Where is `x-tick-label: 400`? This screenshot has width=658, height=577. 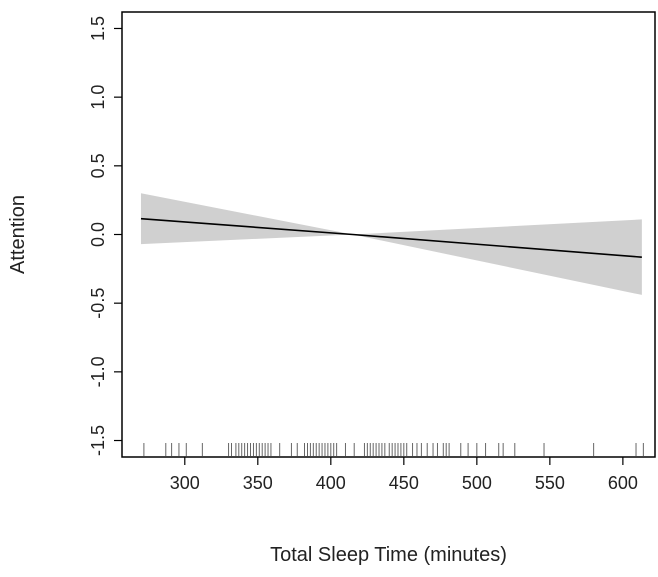 x-tick-label: 400 is located at coordinates (331, 483).